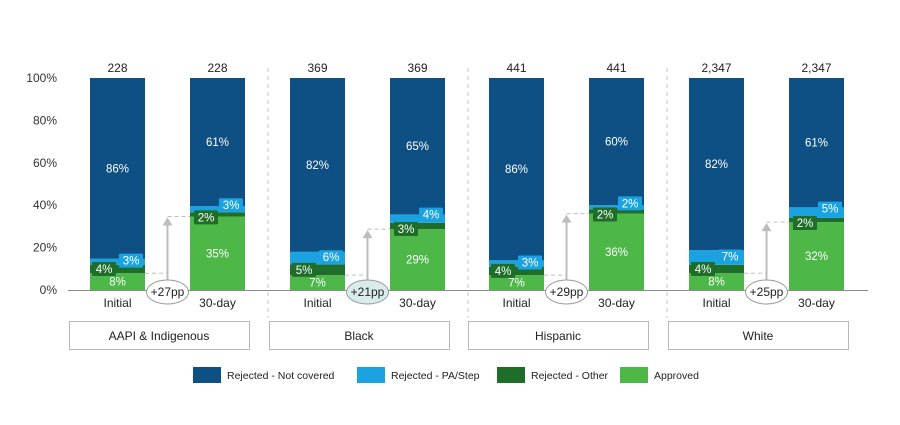 The height and width of the screenshot is (425, 900). What do you see at coordinates (41, 78) in the screenshot?
I see `y-tick-label: 100%` at bounding box center [41, 78].